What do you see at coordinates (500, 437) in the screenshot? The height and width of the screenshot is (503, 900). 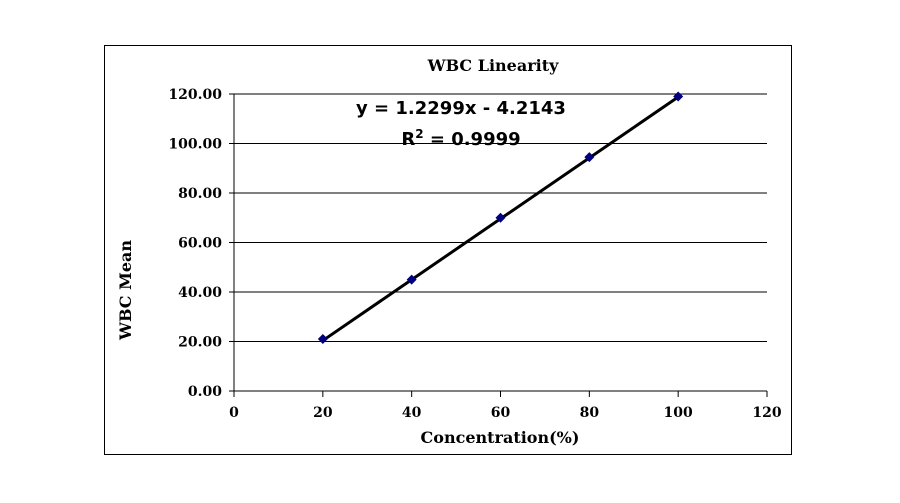 I see `x-axis-label: Concentration(%)` at bounding box center [500, 437].